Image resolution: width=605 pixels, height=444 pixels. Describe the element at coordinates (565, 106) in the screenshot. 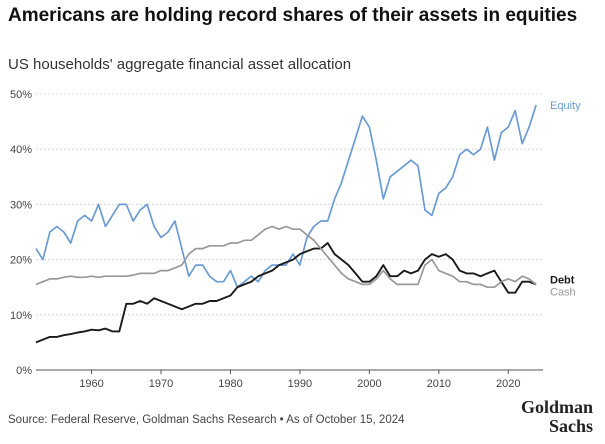

I see `series-label-equity: Equity` at that location.